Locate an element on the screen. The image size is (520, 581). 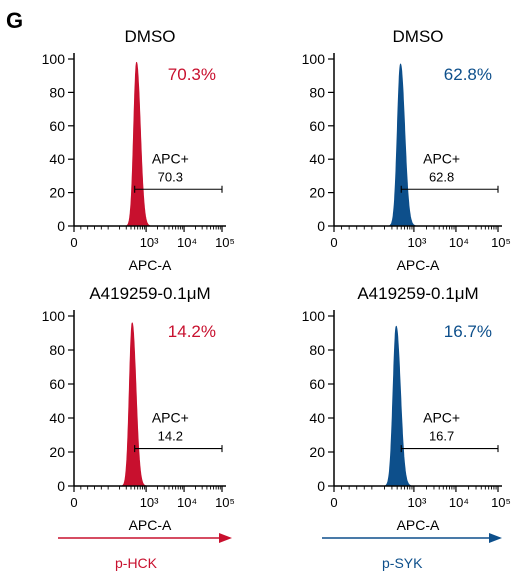
percent-label: 16.7% is located at coordinates (468, 331).